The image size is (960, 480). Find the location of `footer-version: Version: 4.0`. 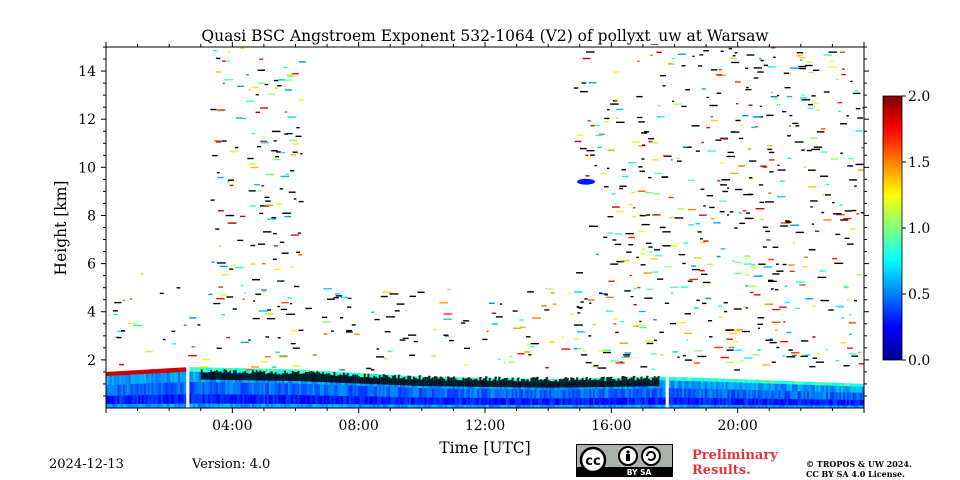

footer-version: Version: 4.0 is located at coordinates (231, 464).